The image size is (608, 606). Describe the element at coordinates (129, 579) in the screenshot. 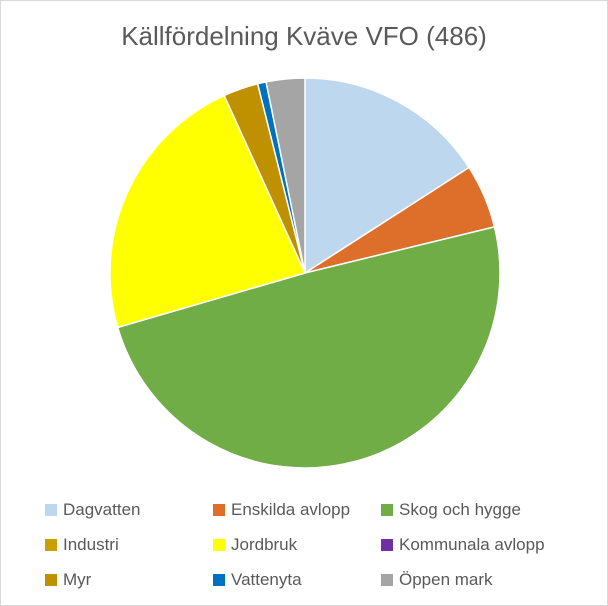

I see `legend-item-myr: Myr` at that location.